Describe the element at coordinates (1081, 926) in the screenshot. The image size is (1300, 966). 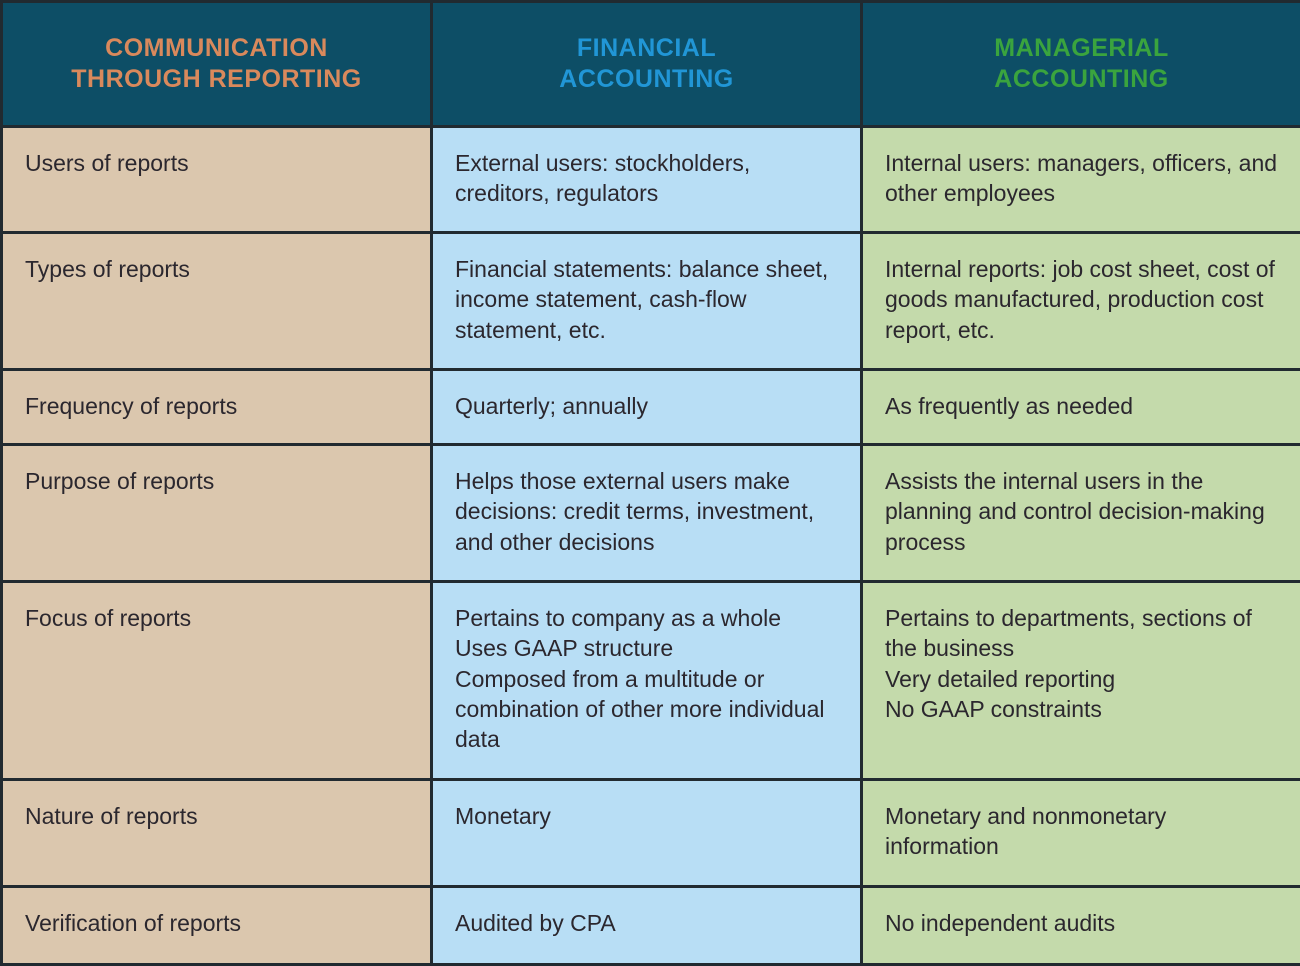
I see `managerial-cell: No independent audits` at that location.